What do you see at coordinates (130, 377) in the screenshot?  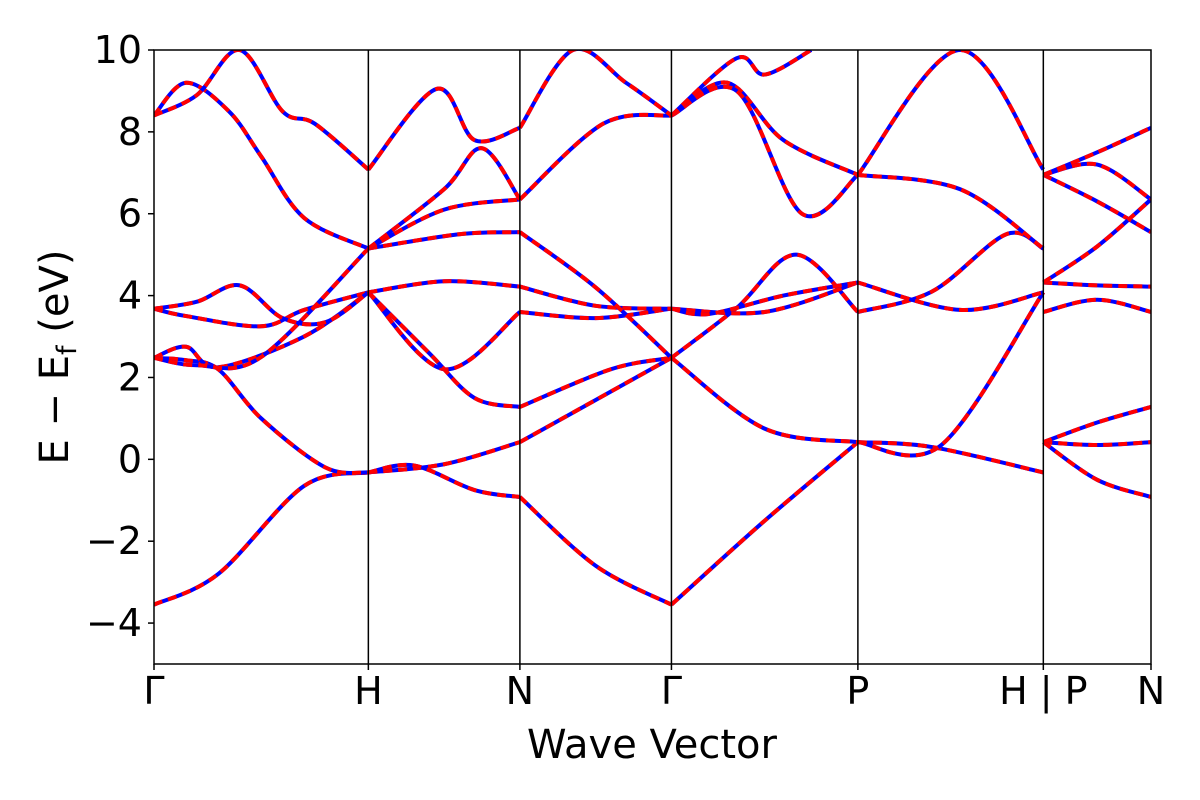 I see `y-tick-label: 2` at bounding box center [130, 377].